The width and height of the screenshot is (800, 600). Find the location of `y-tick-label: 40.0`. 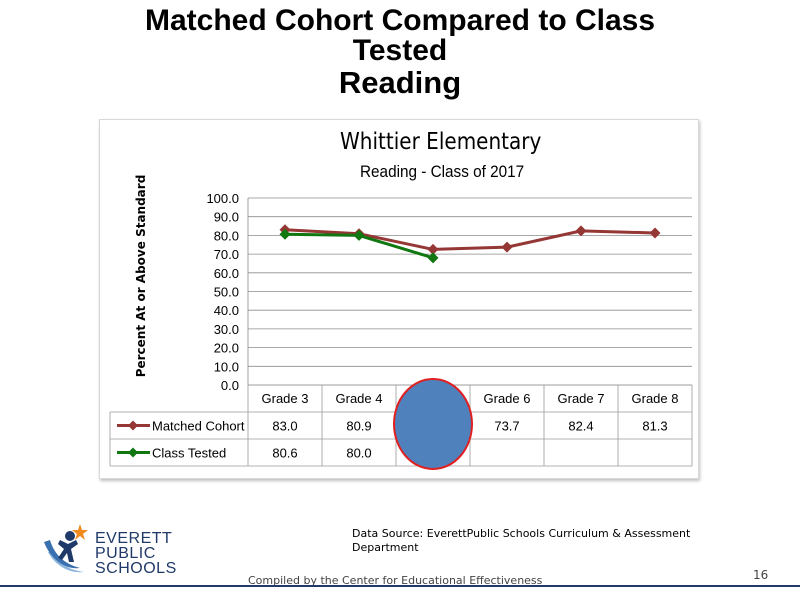

y-tick-label: 40.0 is located at coordinates (226, 310).